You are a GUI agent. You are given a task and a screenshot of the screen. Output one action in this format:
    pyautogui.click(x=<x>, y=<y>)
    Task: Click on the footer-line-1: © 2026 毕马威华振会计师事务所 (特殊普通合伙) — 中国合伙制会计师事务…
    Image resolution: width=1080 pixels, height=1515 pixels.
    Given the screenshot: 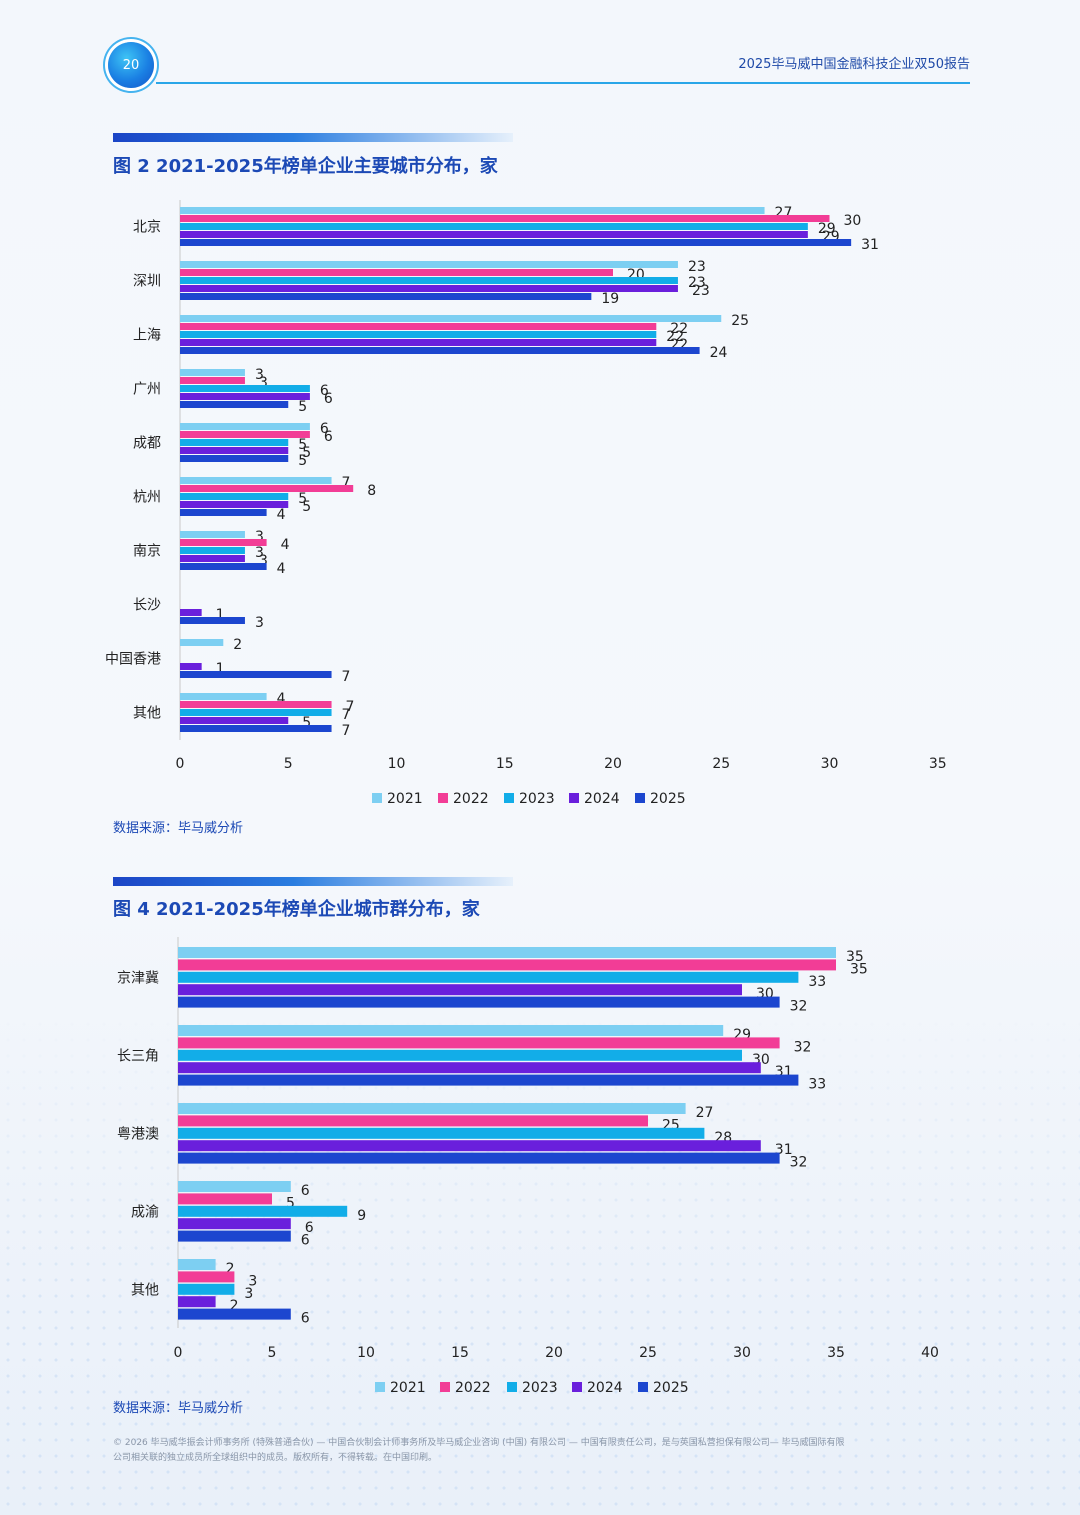 What is the action you would take?
    pyautogui.click(x=479, y=1443)
    